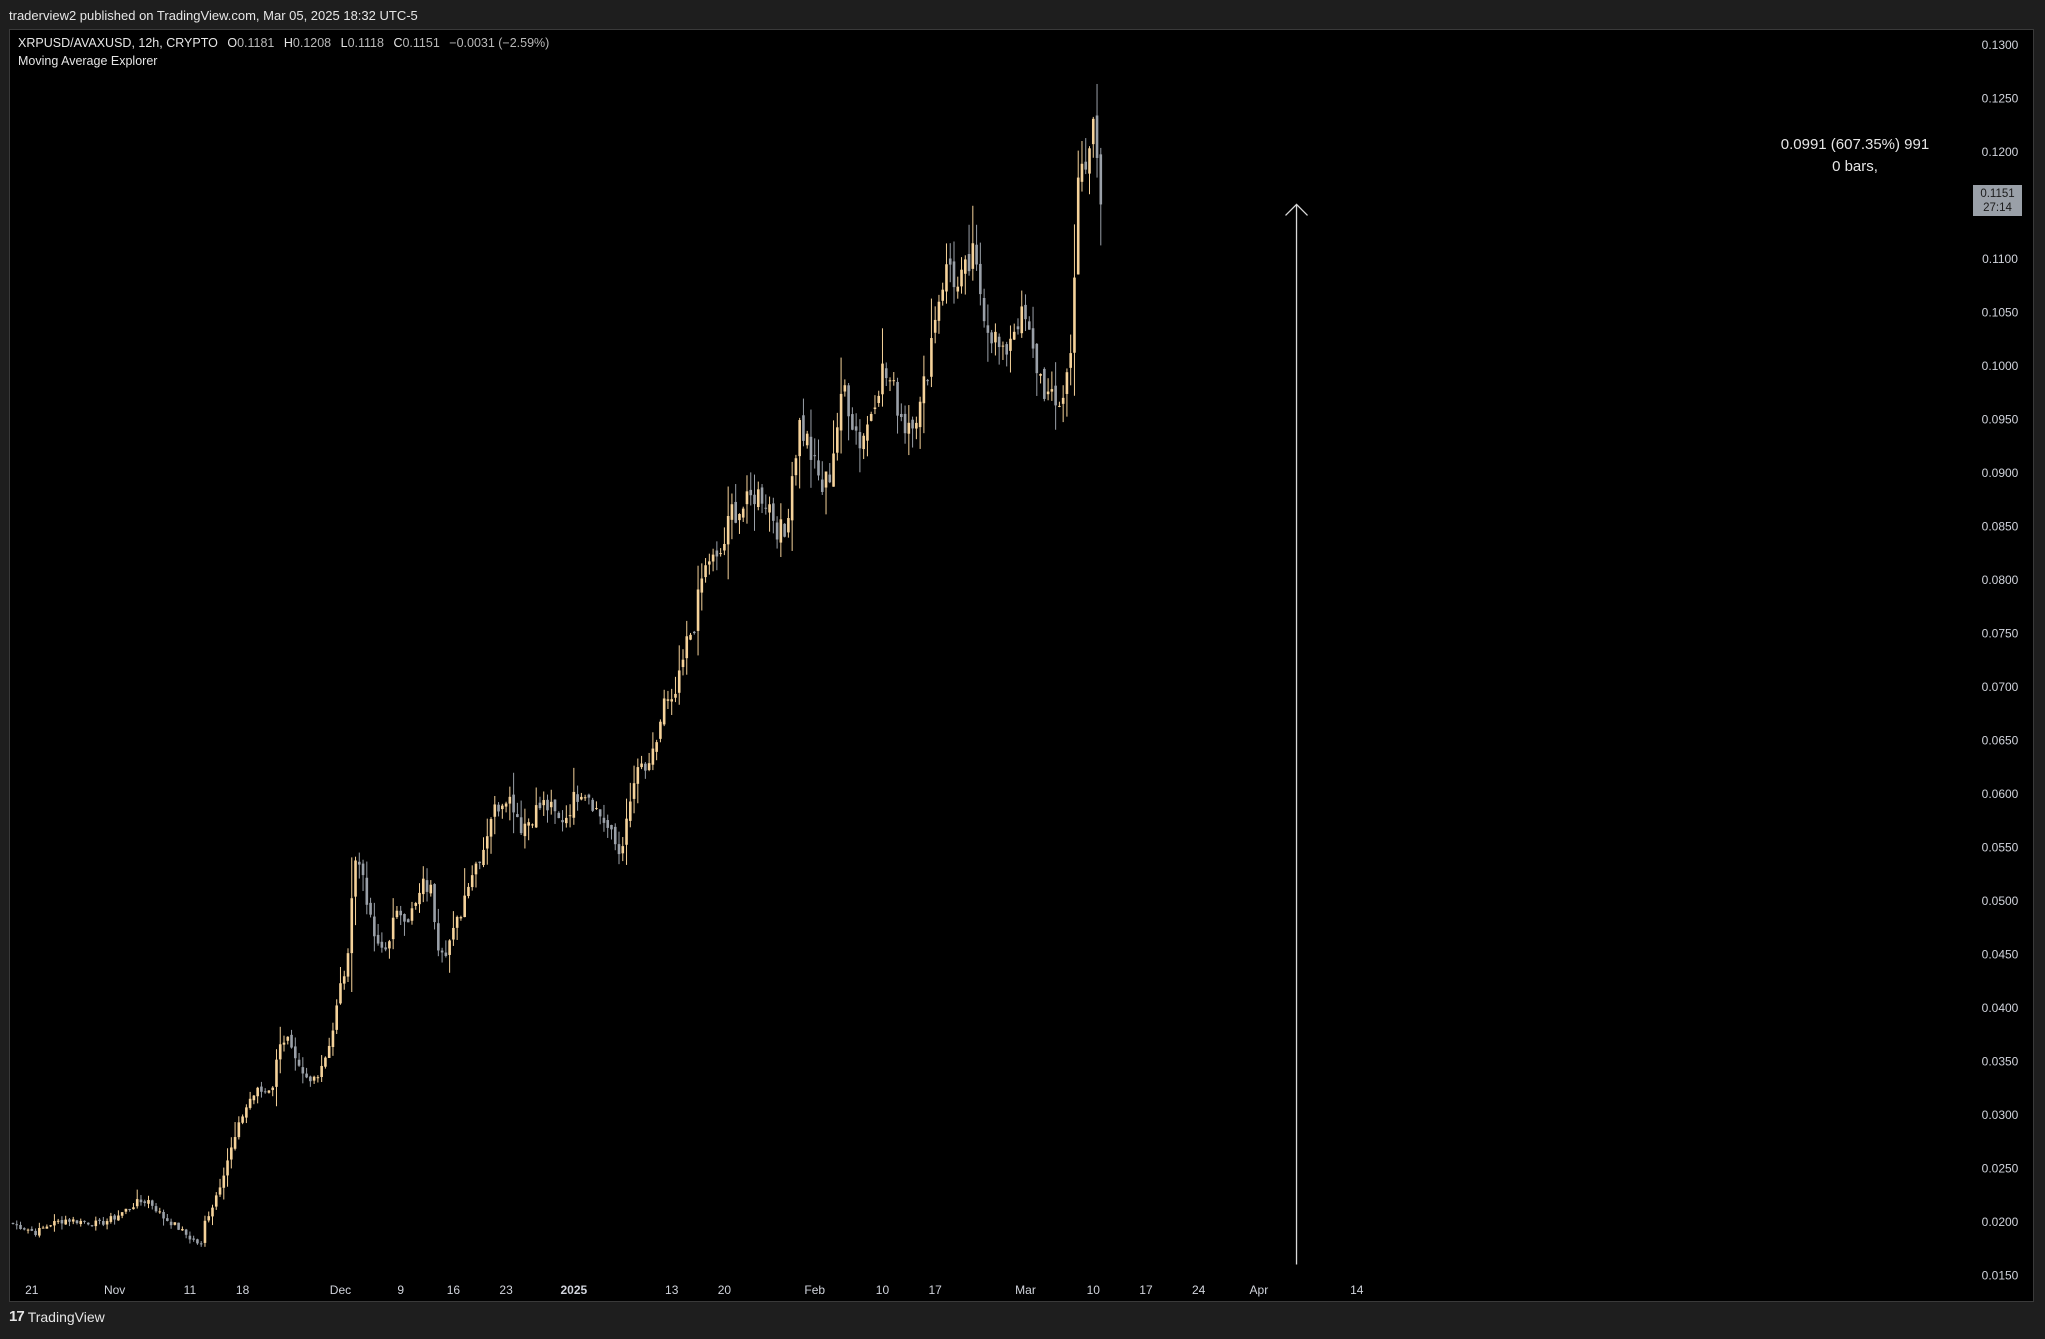 This screenshot has width=2045, height=1339. I want to click on symbol-title: XRPUSD/AVAXUSD, 12h, CRYPTO, so click(118, 43).